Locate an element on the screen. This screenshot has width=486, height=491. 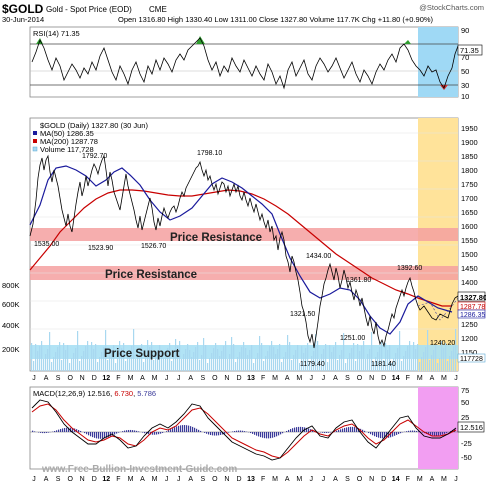
x-tick-label: S is located at coordinates (58, 479).